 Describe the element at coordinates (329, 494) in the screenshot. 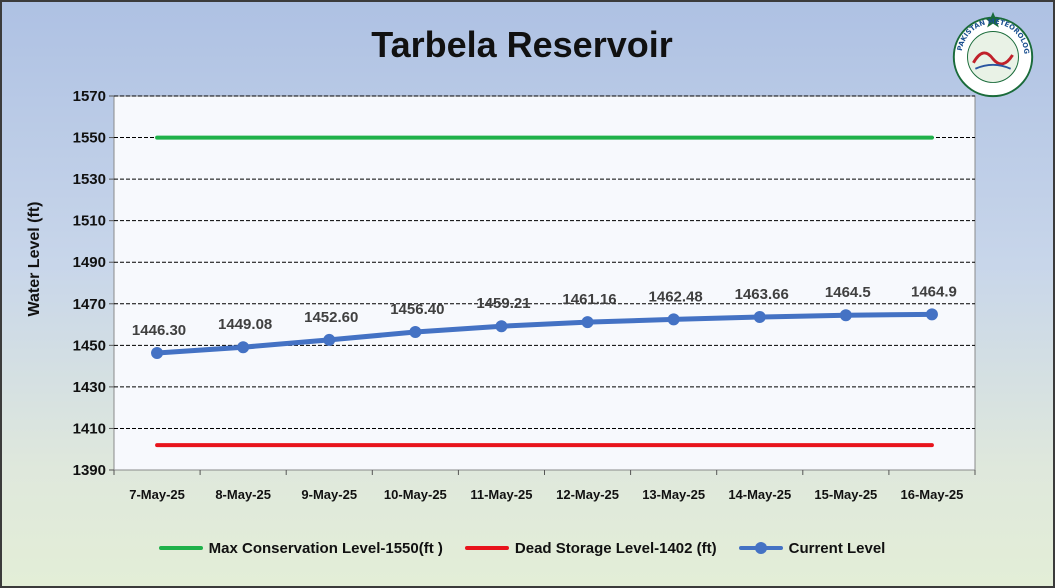

I see `x-tick-label: 9-May-25` at that location.